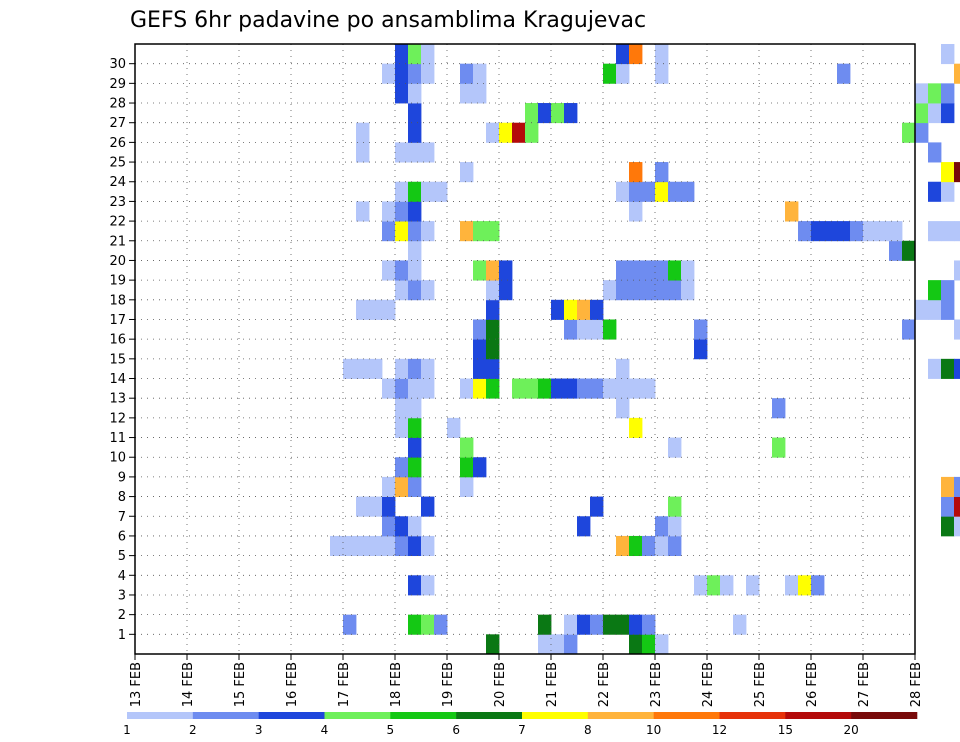  I want to click on y-tick-label: 19, so click(117, 281).